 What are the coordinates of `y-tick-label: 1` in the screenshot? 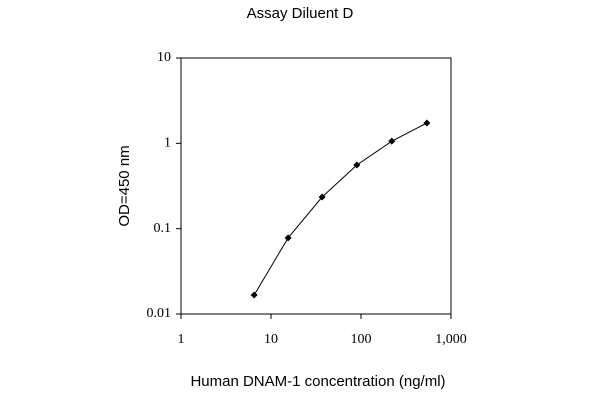 It's located at (167, 143).